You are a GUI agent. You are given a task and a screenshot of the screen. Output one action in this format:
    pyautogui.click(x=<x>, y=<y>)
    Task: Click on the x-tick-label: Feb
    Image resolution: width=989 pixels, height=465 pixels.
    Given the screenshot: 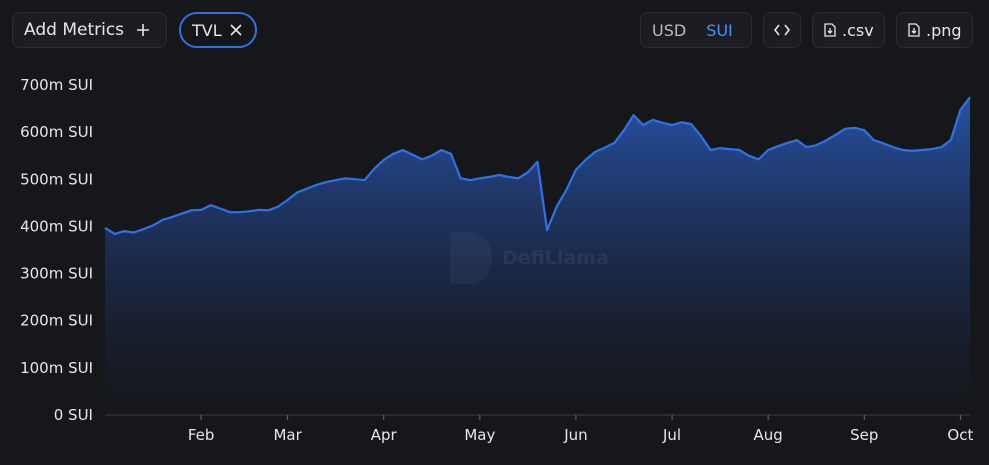 What is the action you would take?
    pyautogui.click(x=201, y=435)
    